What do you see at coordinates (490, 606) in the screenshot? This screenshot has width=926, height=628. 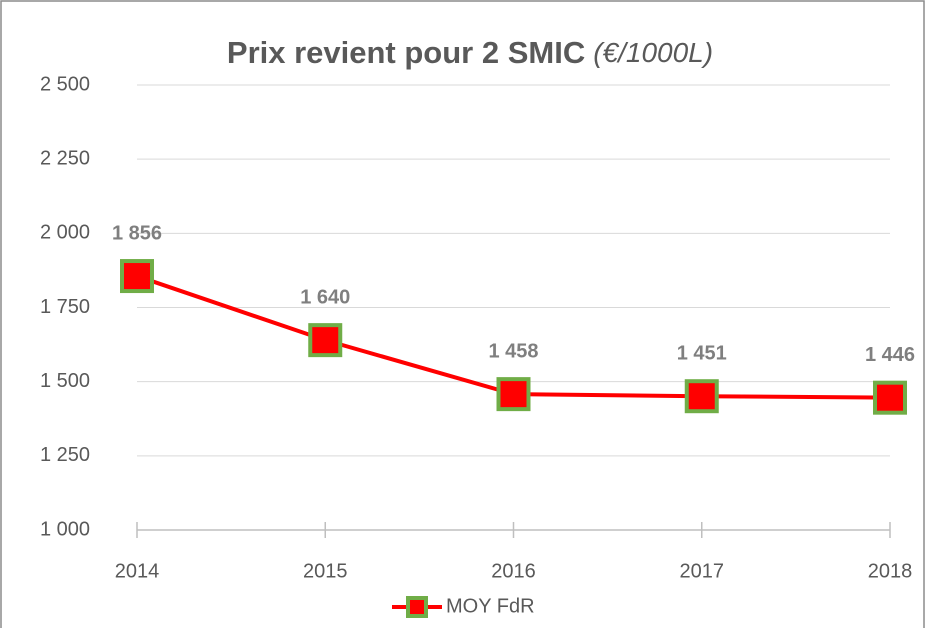 I see `legend-label: MOY FdR` at bounding box center [490, 606].